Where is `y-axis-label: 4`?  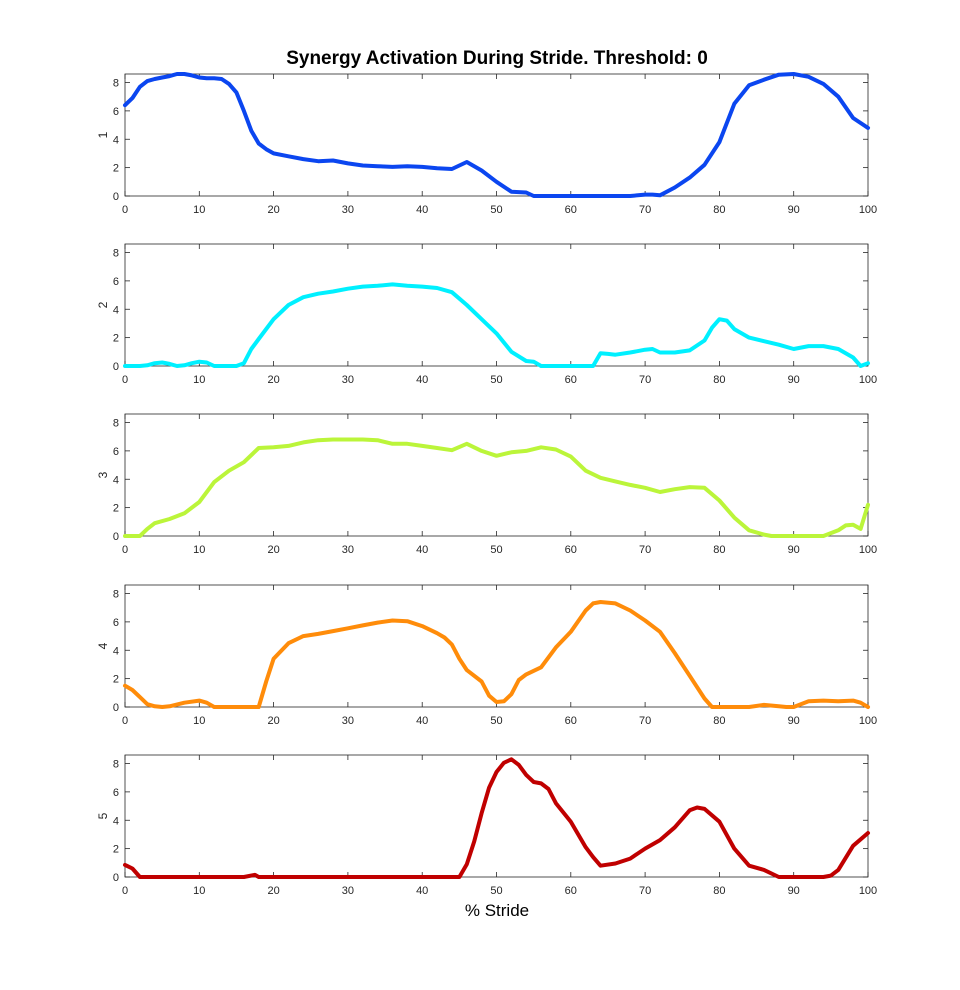
y-axis-label: 4 is located at coordinates (103, 645).